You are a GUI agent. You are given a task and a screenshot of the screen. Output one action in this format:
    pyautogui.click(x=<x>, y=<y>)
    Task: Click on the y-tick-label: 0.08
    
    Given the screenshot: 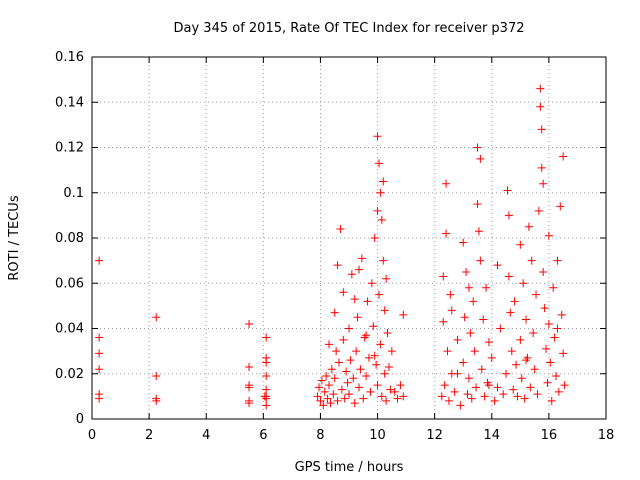 What is the action you would take?
    pyautogui.click(x=69, y=238)
    